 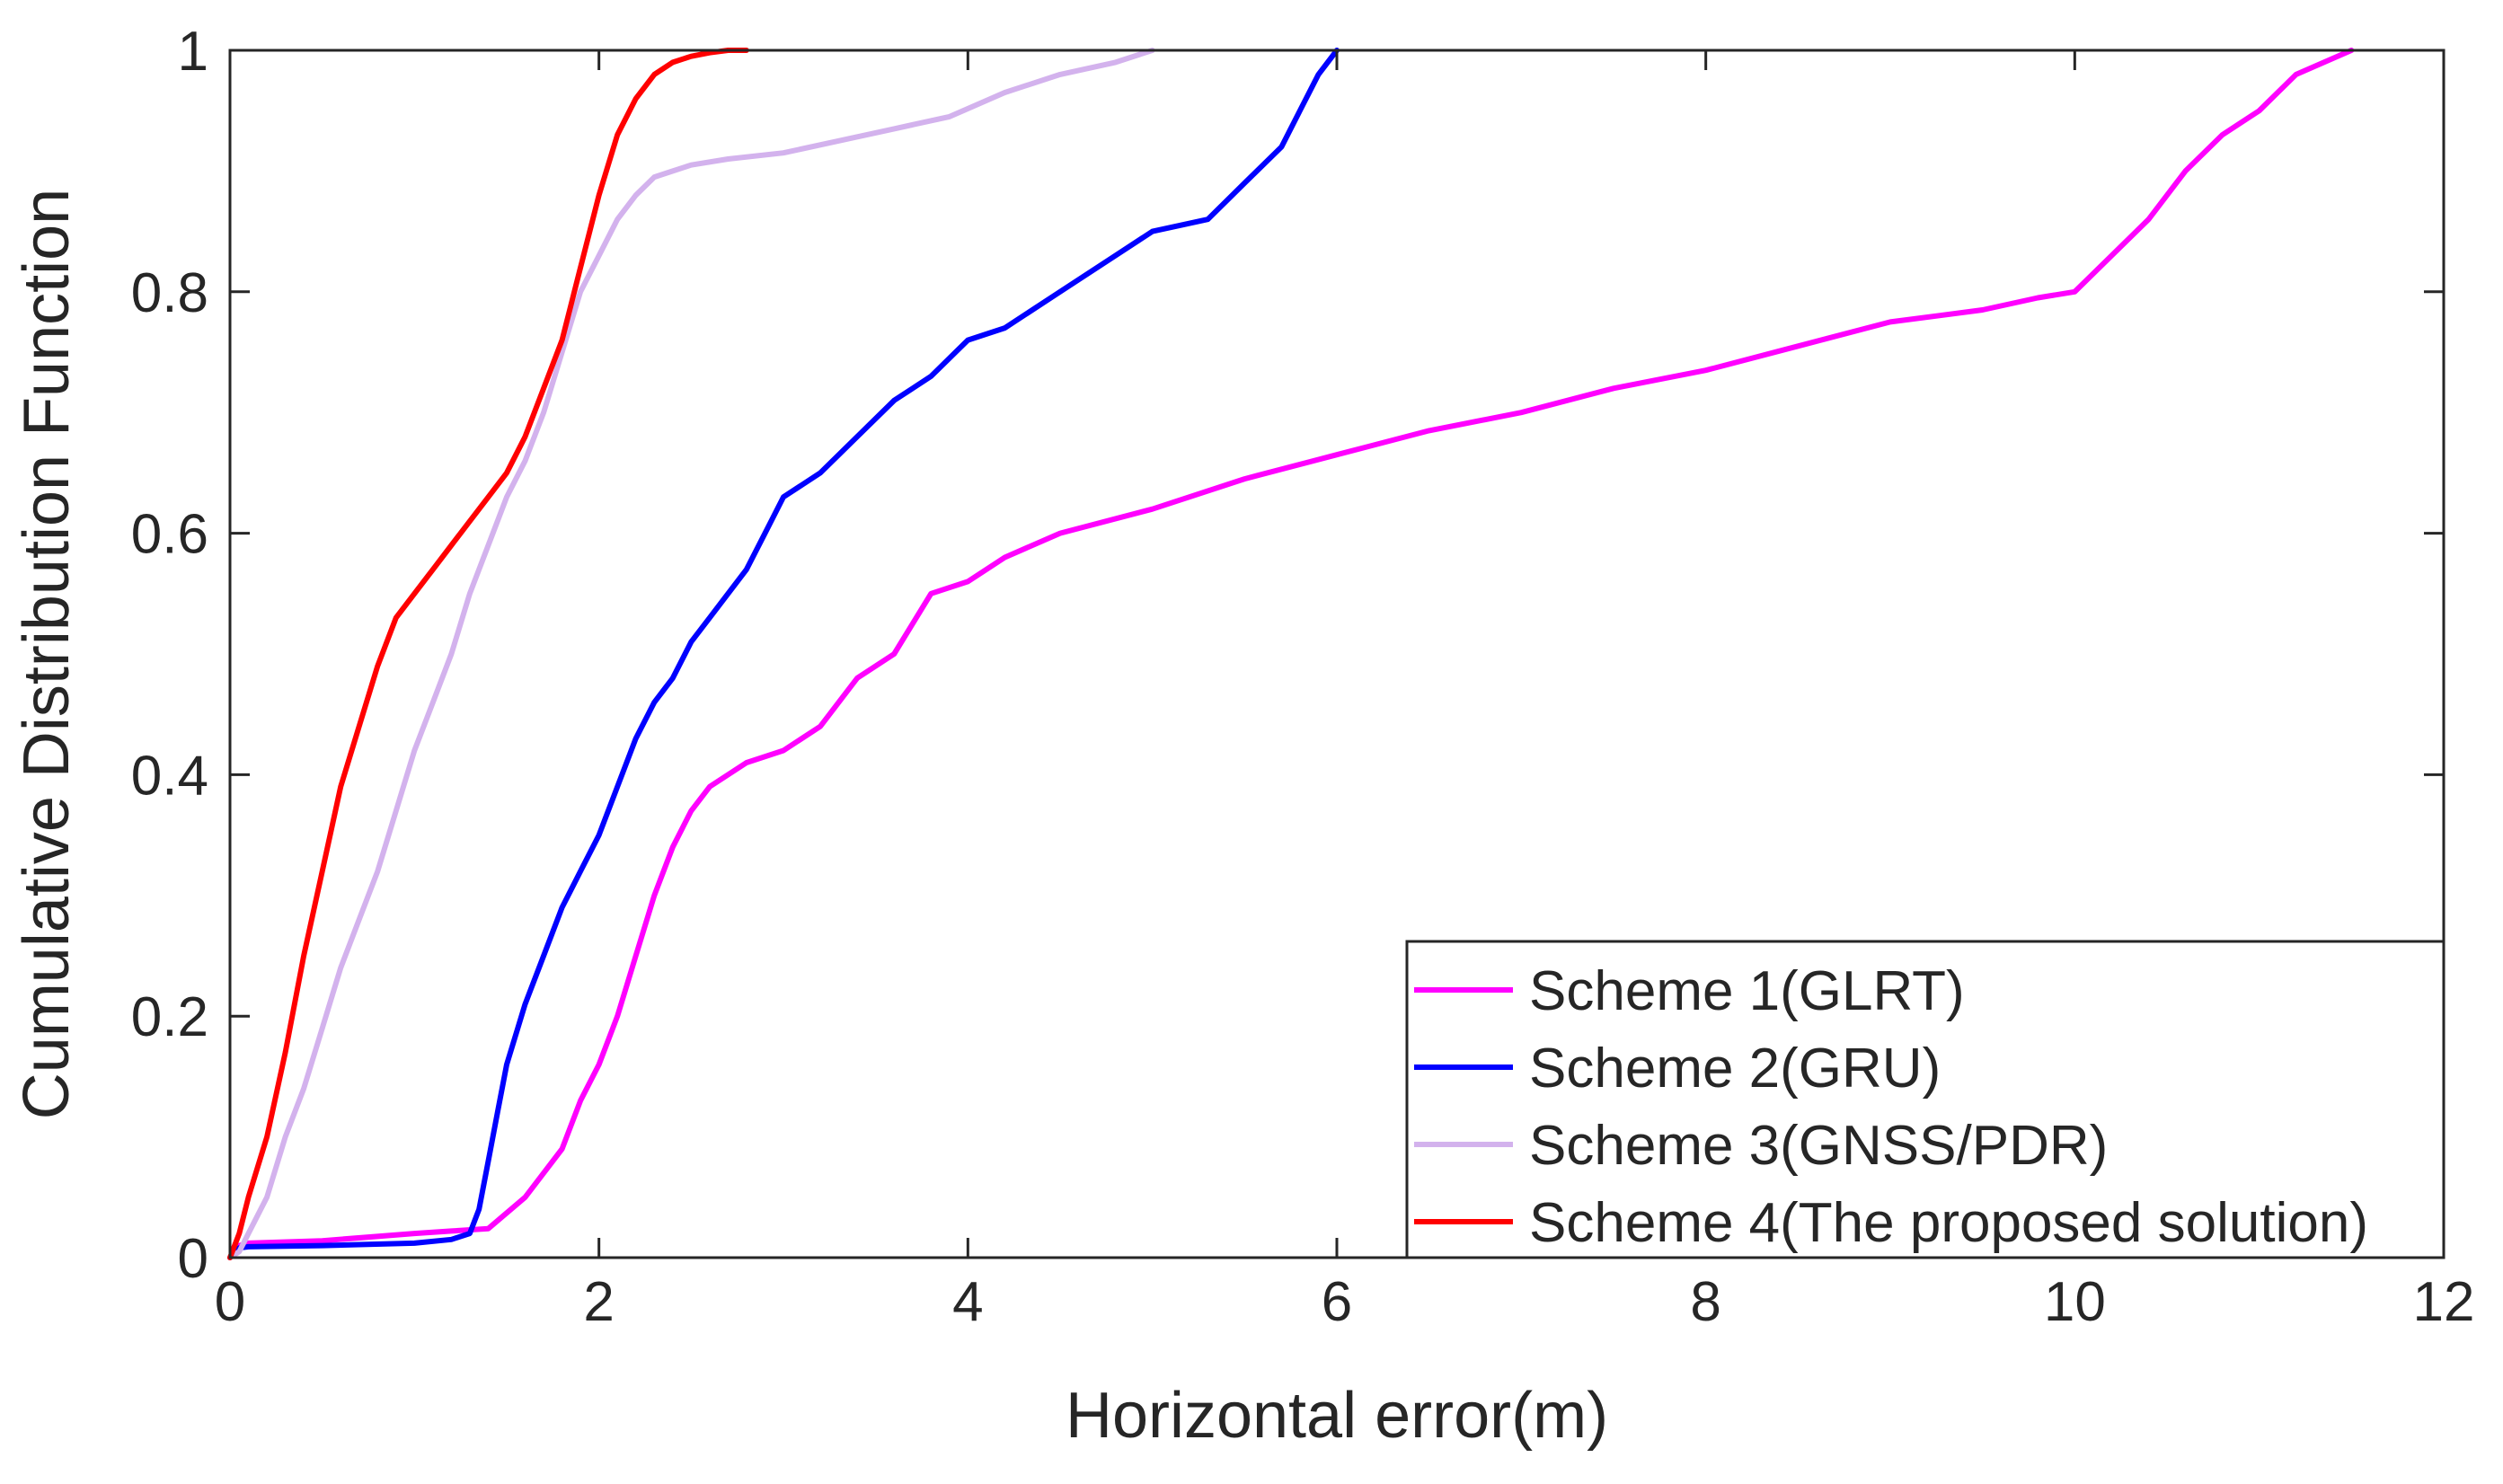 I want to click on legend-box, so click(x=1925, y=1099).